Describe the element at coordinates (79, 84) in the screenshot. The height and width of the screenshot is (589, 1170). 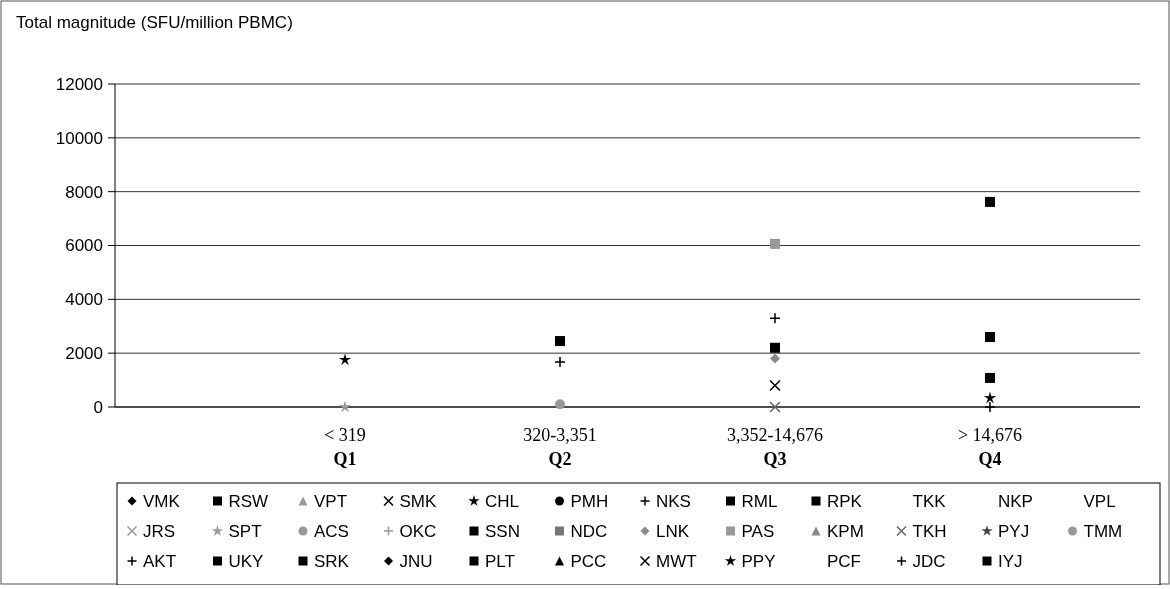
I see `y-tick-label: 12000` at that location.